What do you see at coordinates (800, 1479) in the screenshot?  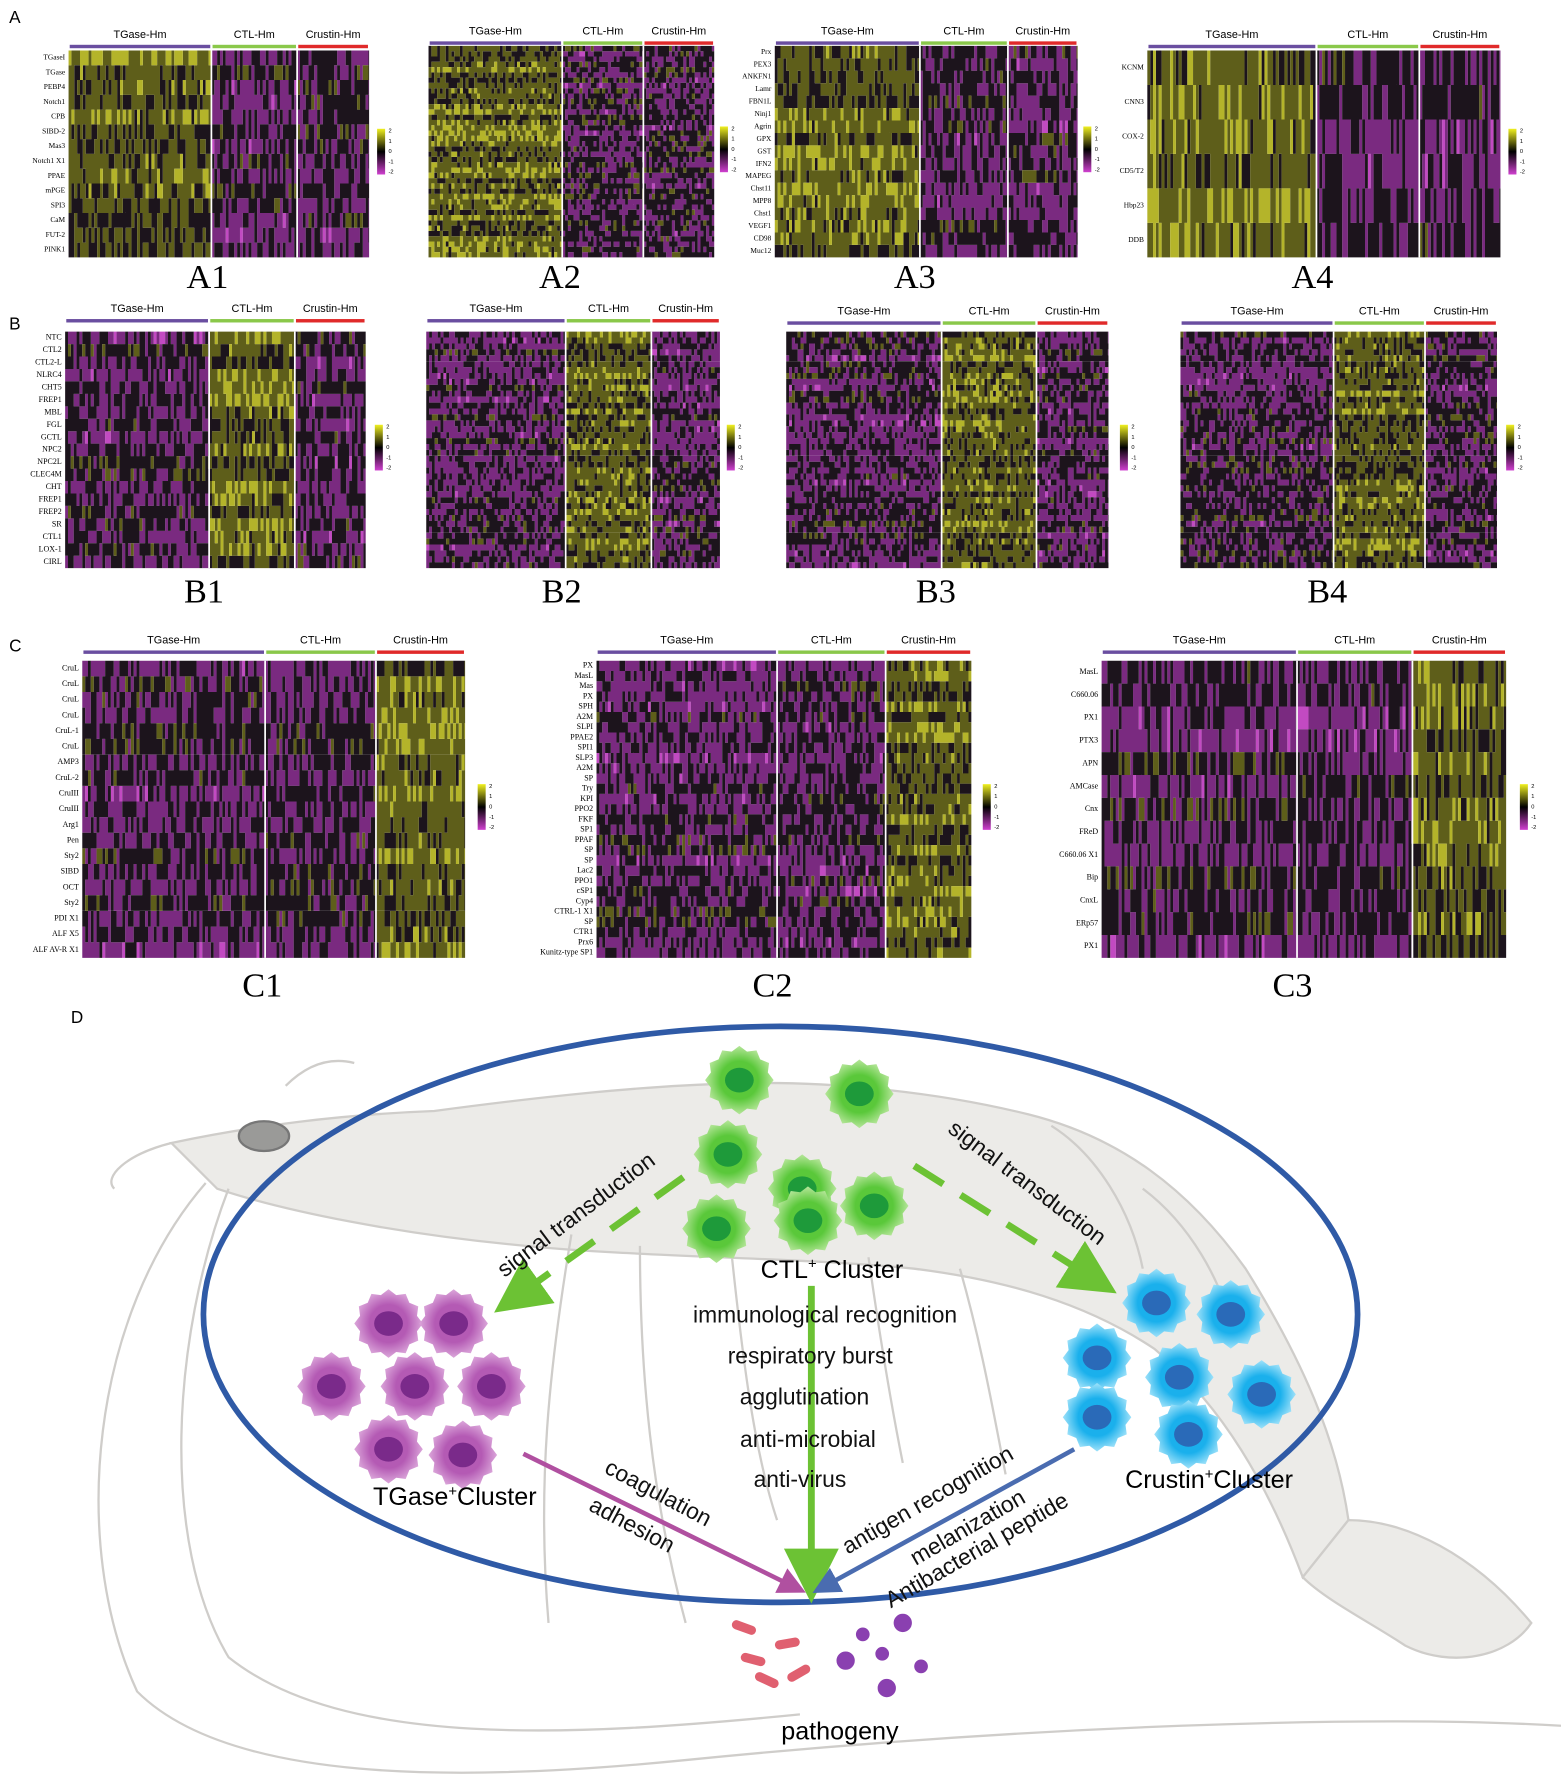 I see `function-label: anti-virus` at bounding box center [800, 1479].